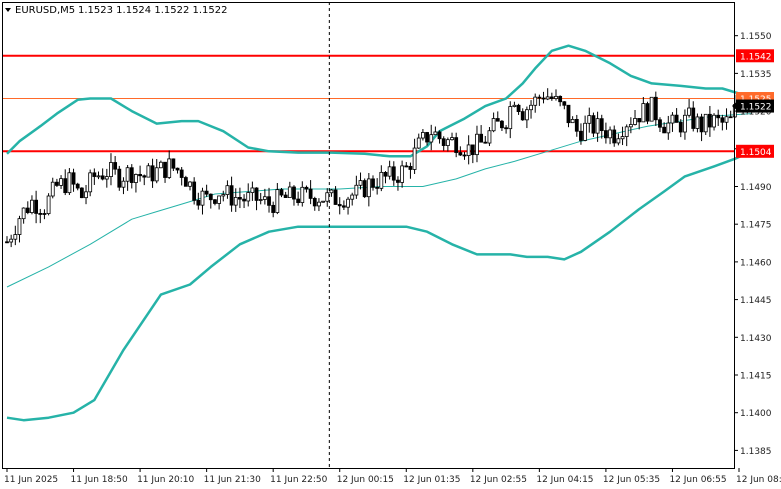 This screenshot has height=489, width=781. I want to click on current-price-label-bg, so click(755, 106).